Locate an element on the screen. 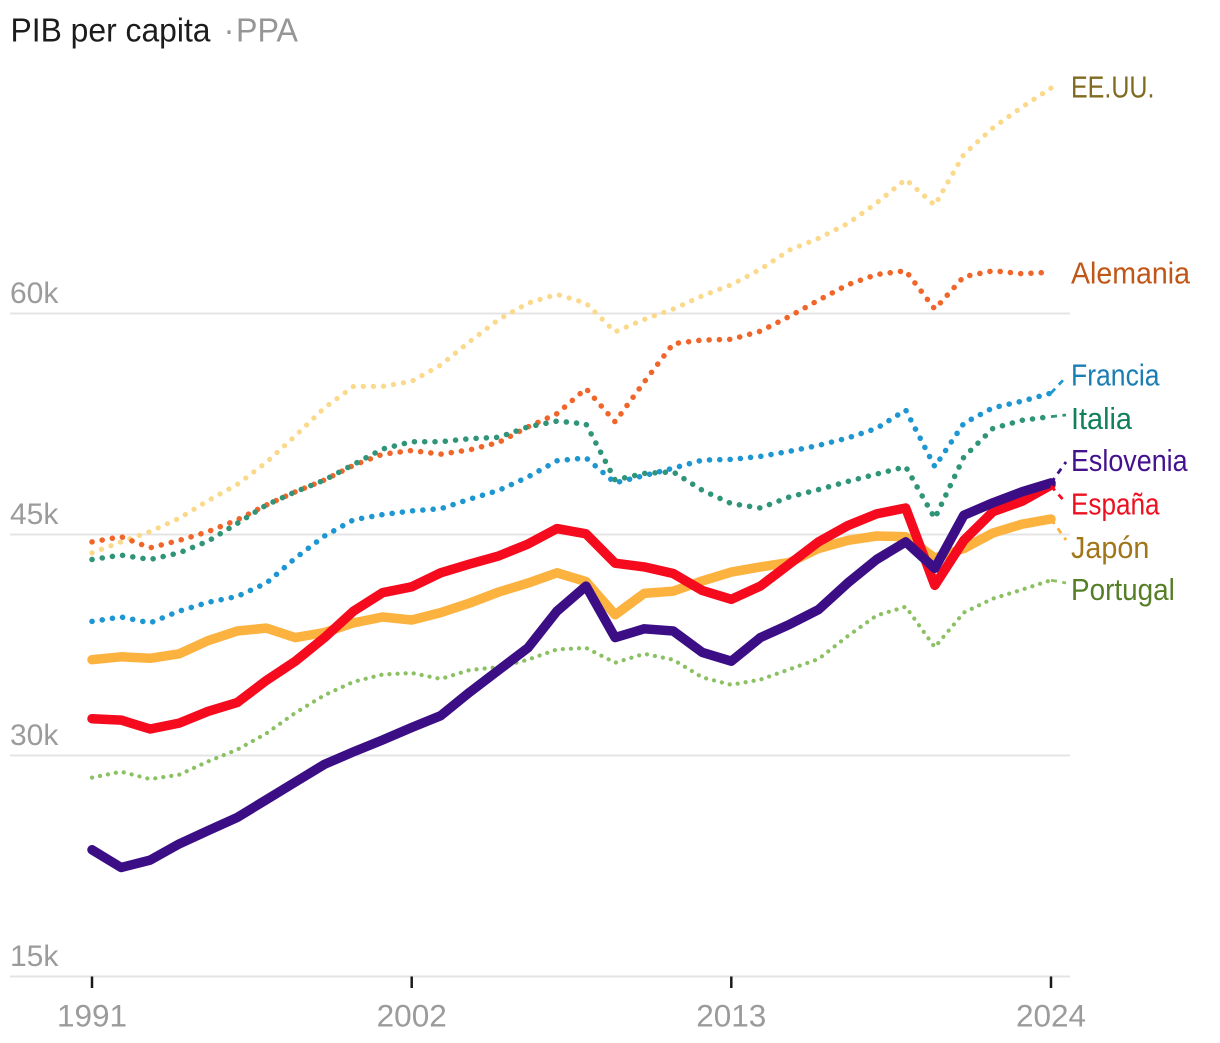 This screenshot has width=1220, height=1043. svg-text: 15k is located at coordinates (34, 956).